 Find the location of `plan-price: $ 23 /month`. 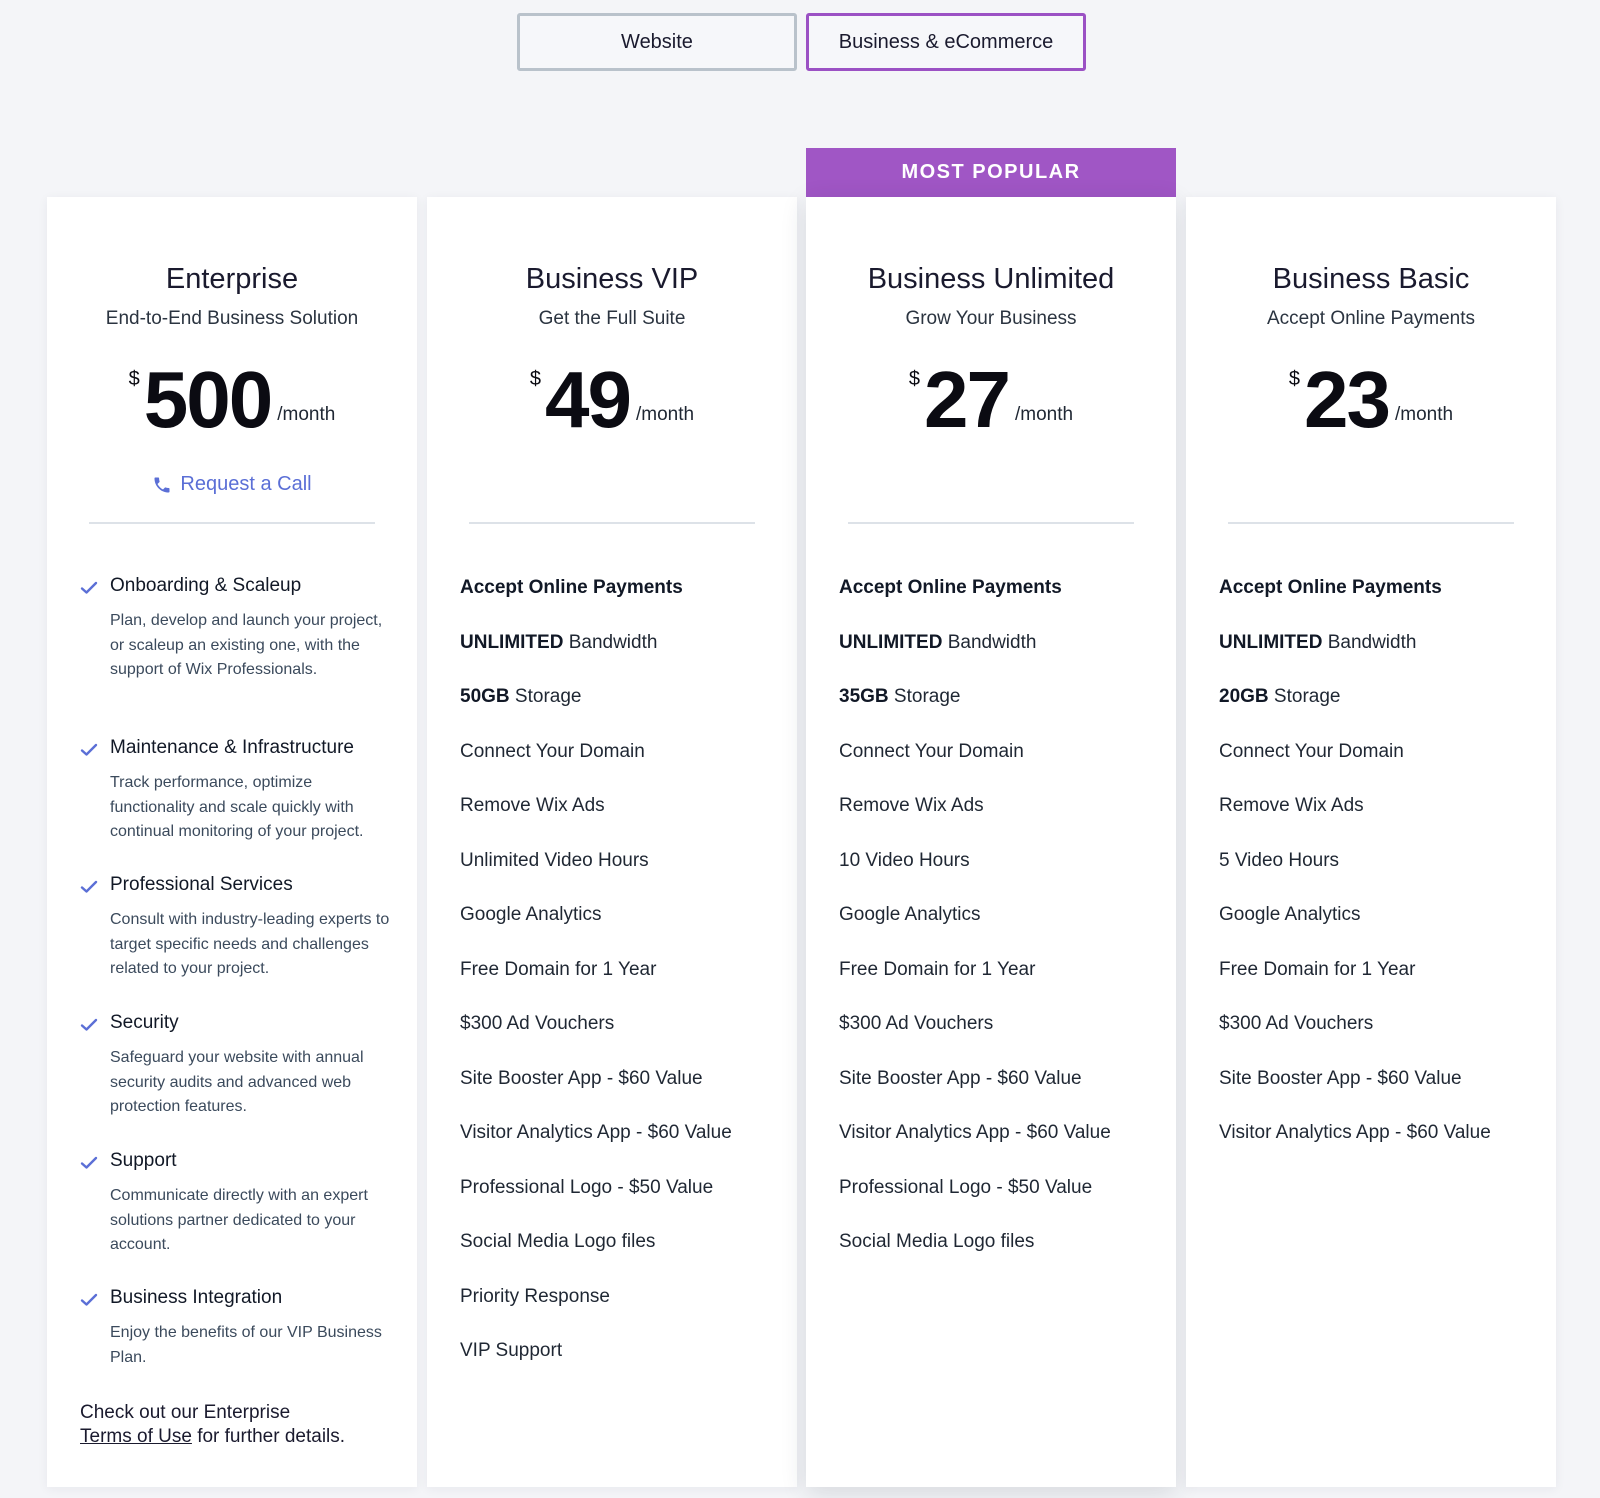

plan-price: $ 23 /month is located at coordinates (1371, 399).